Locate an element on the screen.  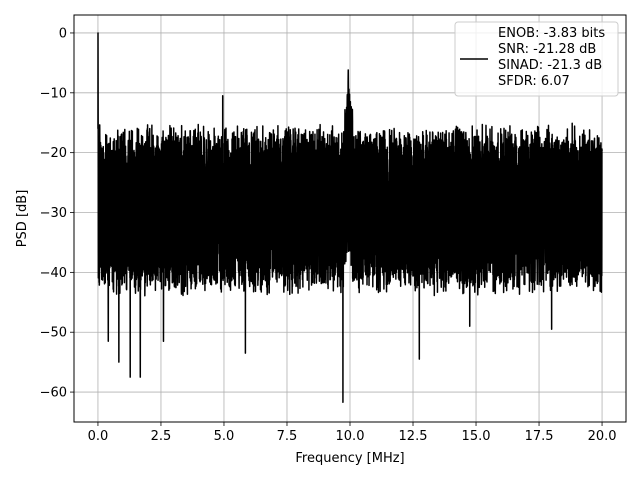
legend-box is located at coordinates (536, 59).